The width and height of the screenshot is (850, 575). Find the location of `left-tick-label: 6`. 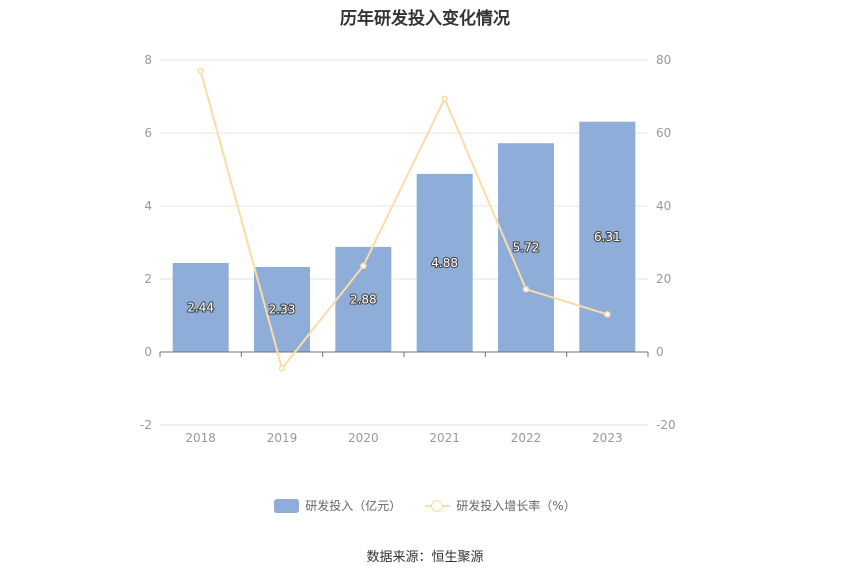

left-tick-label: 6 is located at coordinates (148, 133).